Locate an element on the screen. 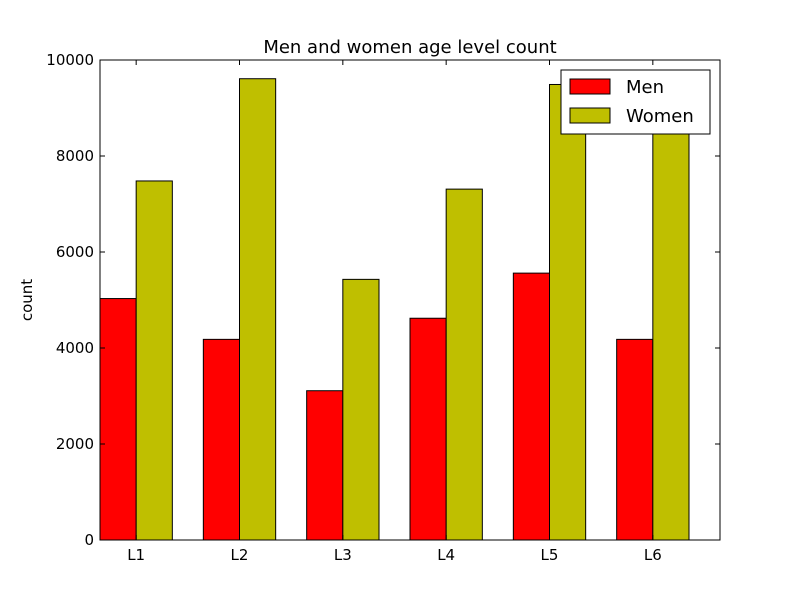  x-tick-label: L4 is located at coordinates (446, 555).